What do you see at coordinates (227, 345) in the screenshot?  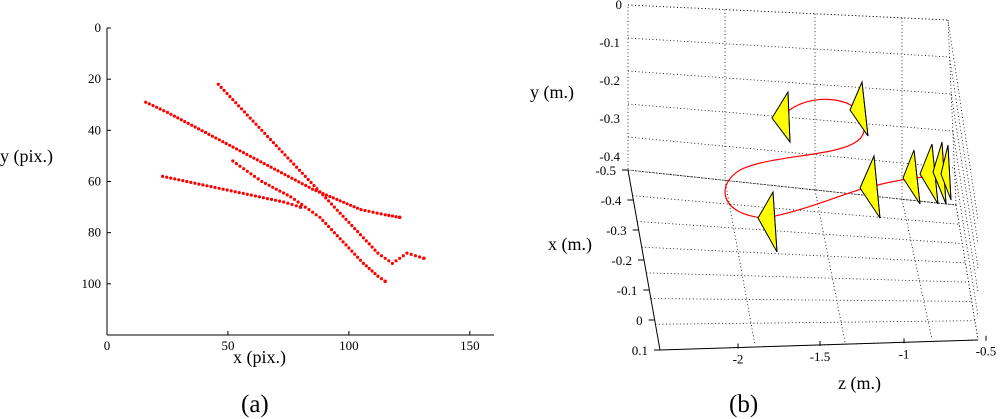 I see `x-tick-label-a: 50` at bounding box center [227, 345].